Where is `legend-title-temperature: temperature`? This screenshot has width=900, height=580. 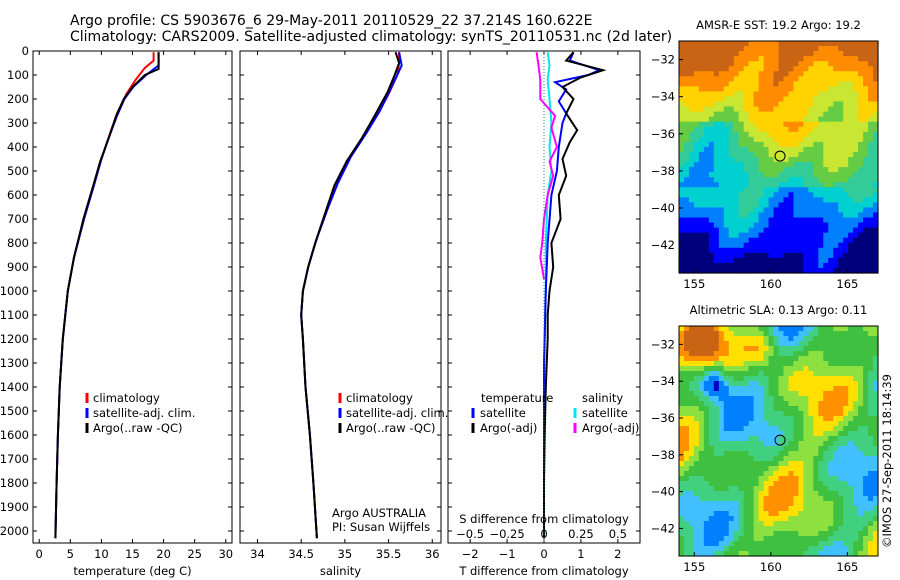 legend-title-temperature: temperature is located at coordinates (517, 398).